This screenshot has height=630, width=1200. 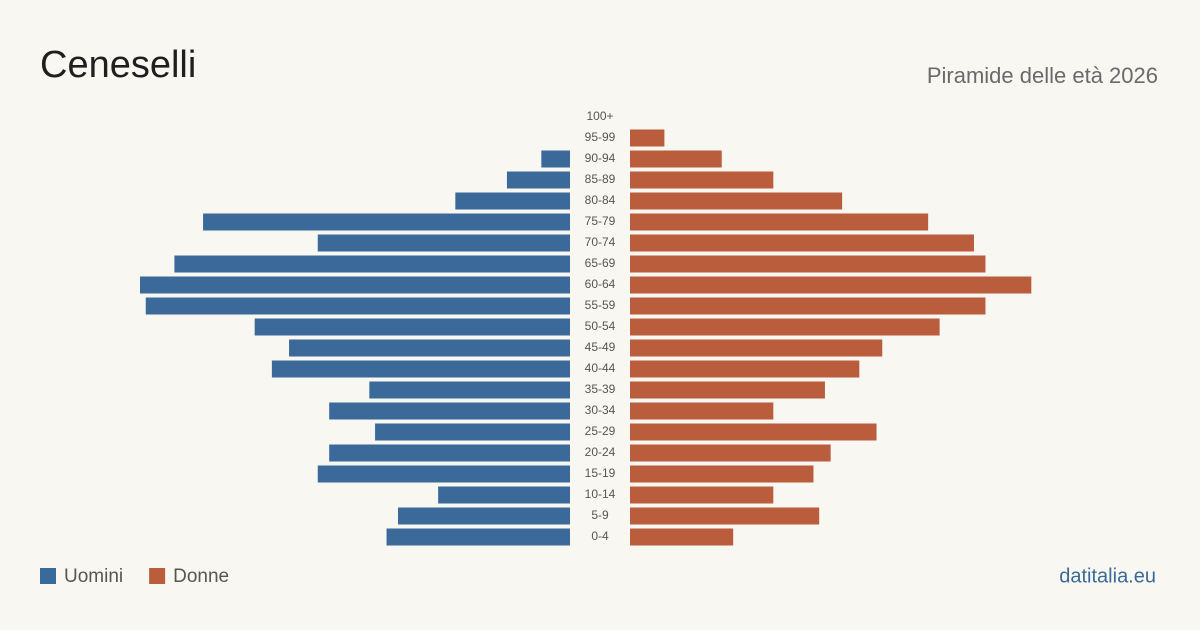 I want to click on age-label: 35-39, so click(x=600, y=389).